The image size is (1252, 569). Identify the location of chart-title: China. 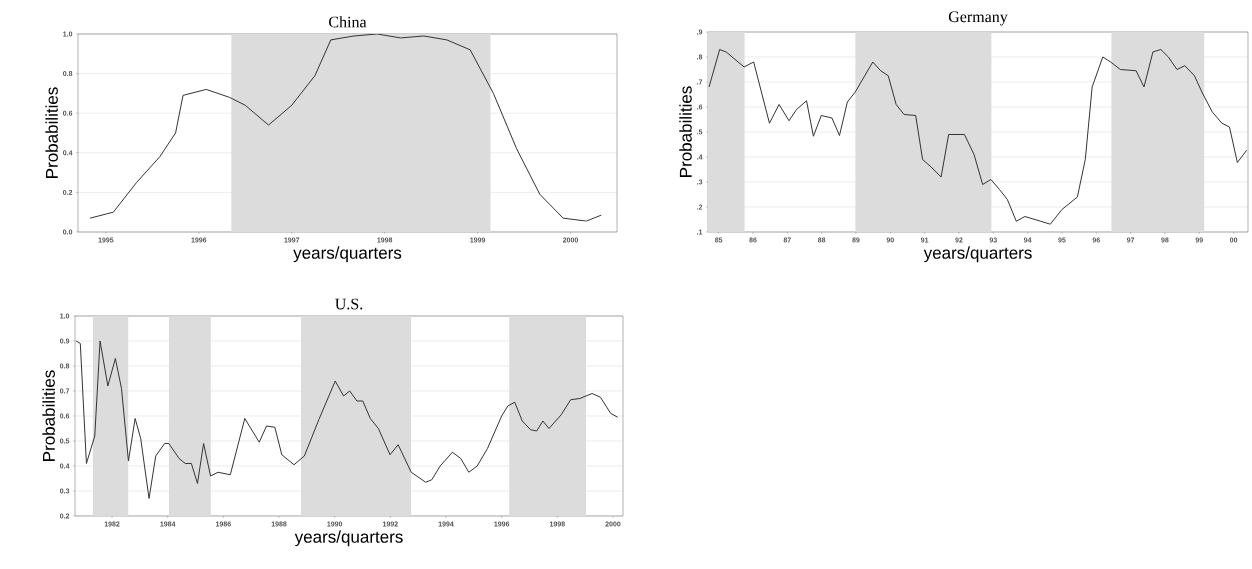
(348, 22).